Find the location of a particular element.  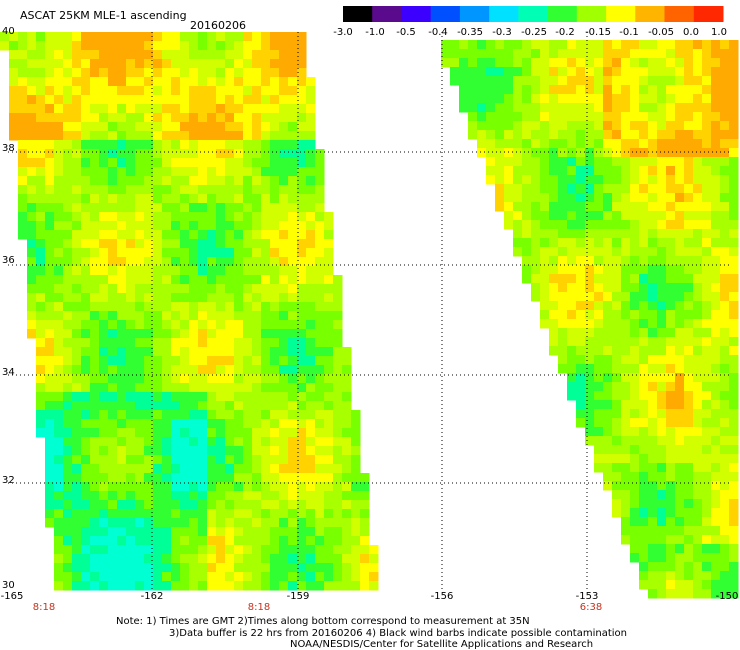

swath-time-label: 8:18 is located at coordinates (259, 607).